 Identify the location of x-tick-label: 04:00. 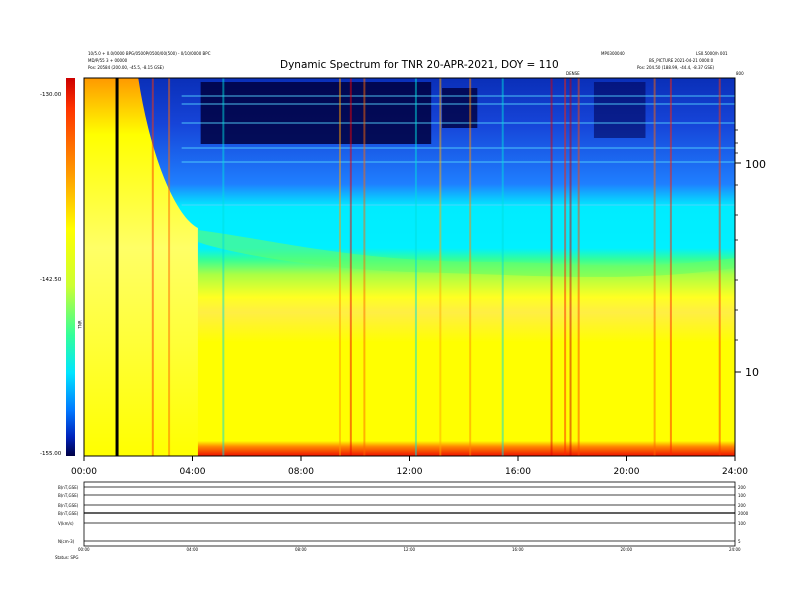
(192, 472).